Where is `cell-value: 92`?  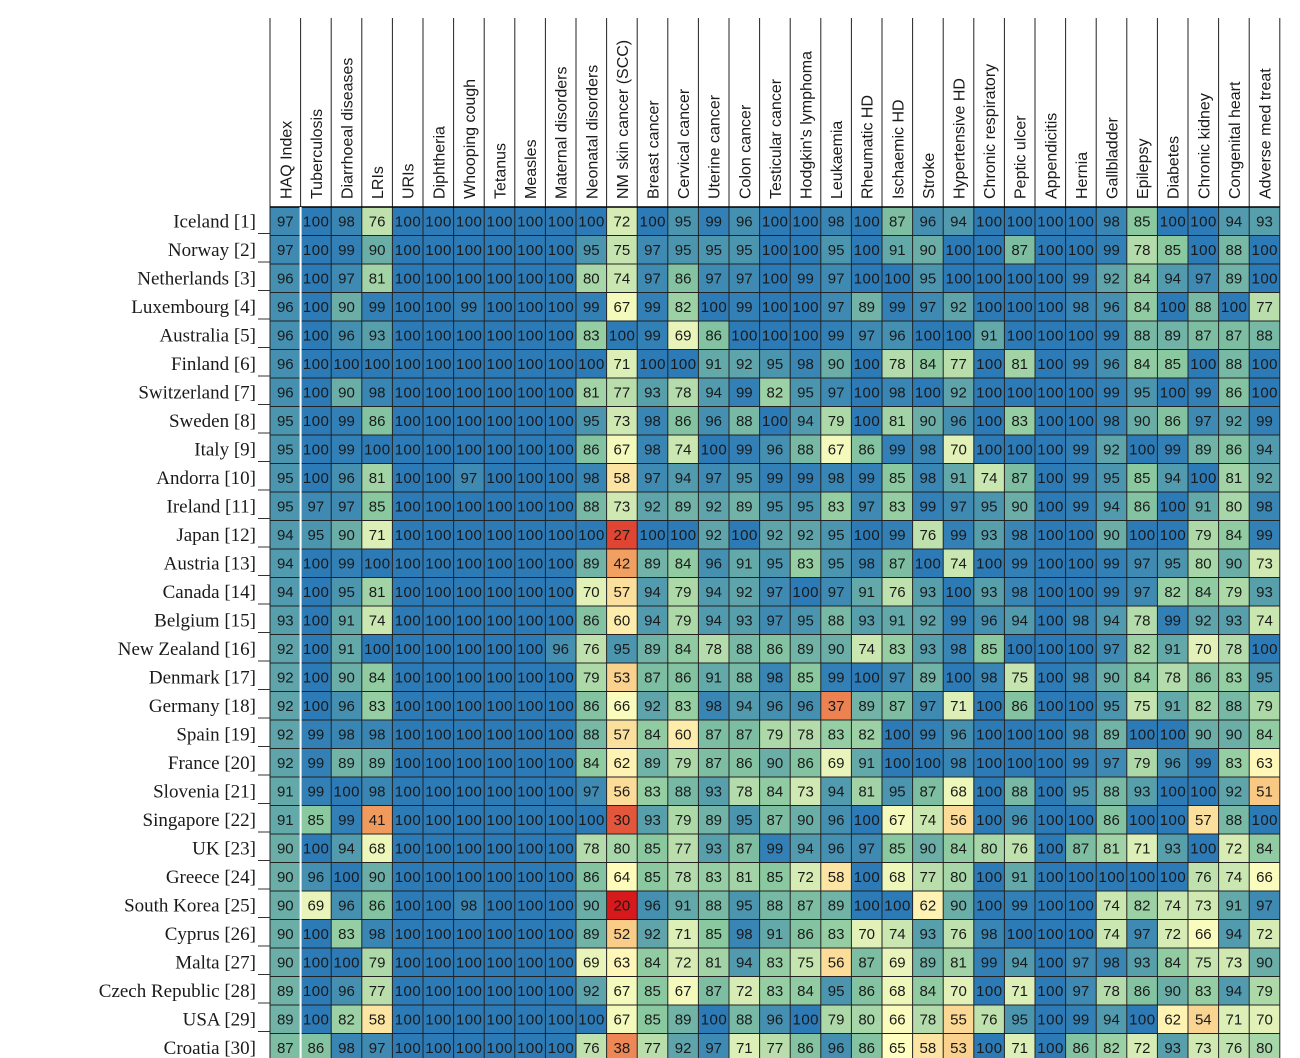 cell-value: 92 is located at coordinates (285, 677).